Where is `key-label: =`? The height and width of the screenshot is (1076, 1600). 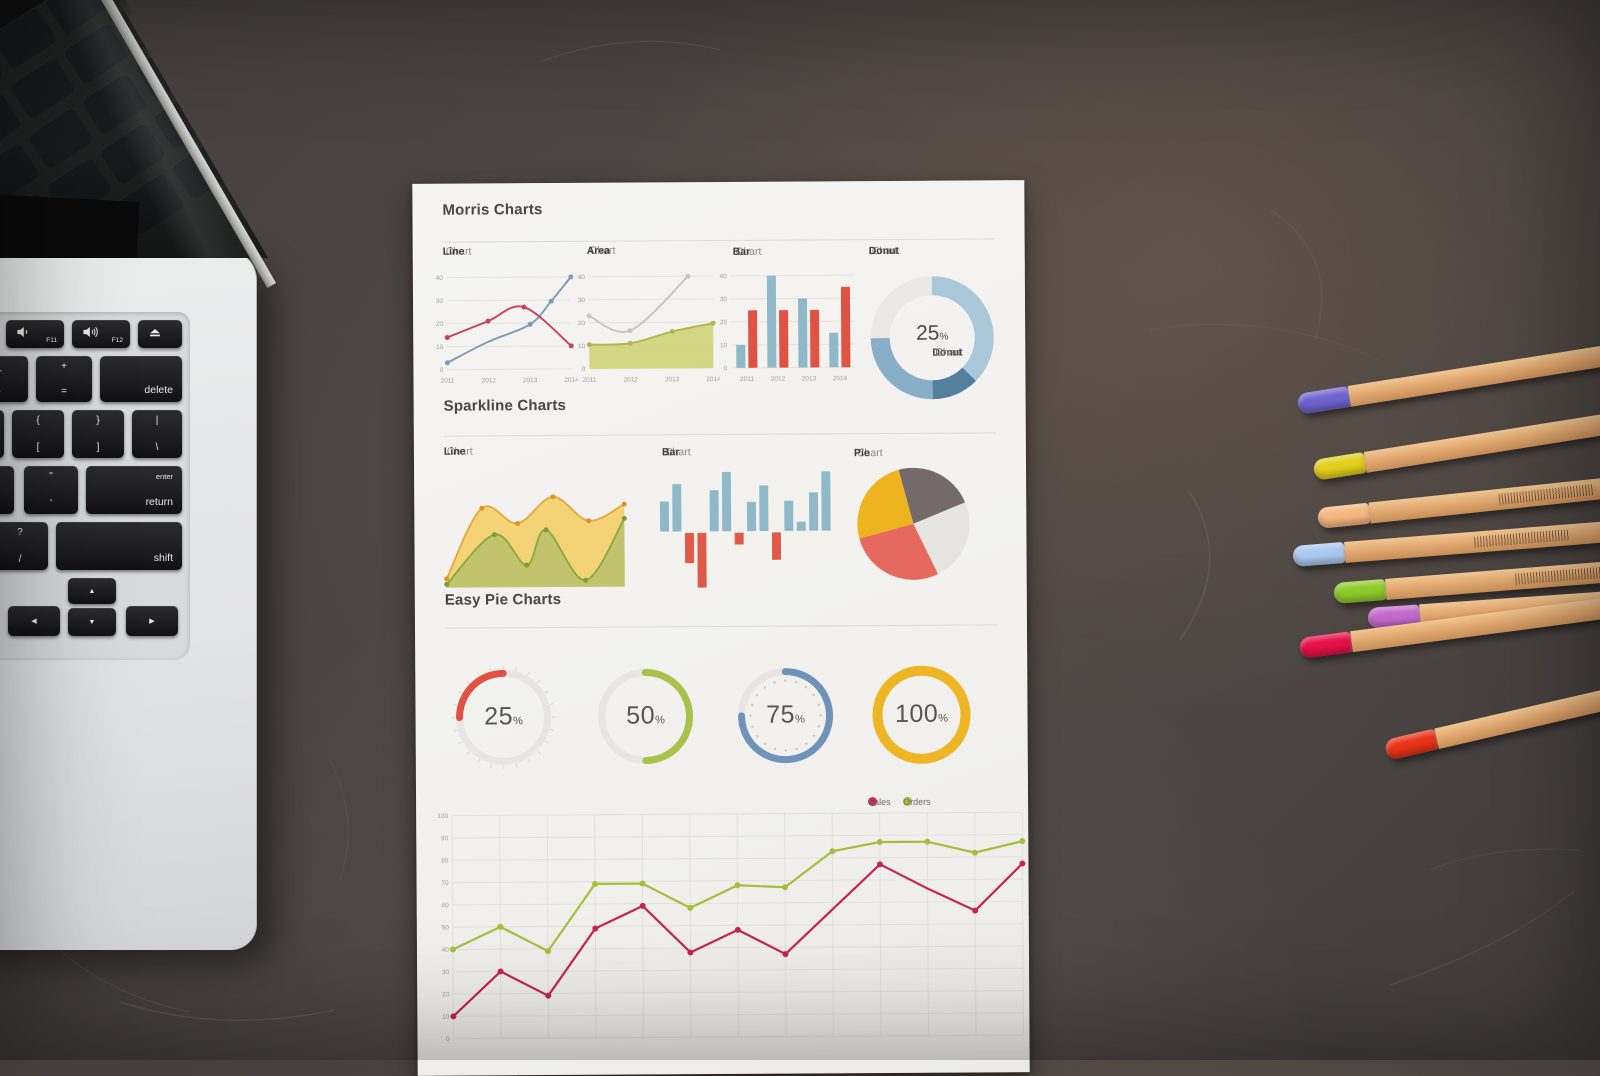 key-label: = is located at coordinates (64, 391).